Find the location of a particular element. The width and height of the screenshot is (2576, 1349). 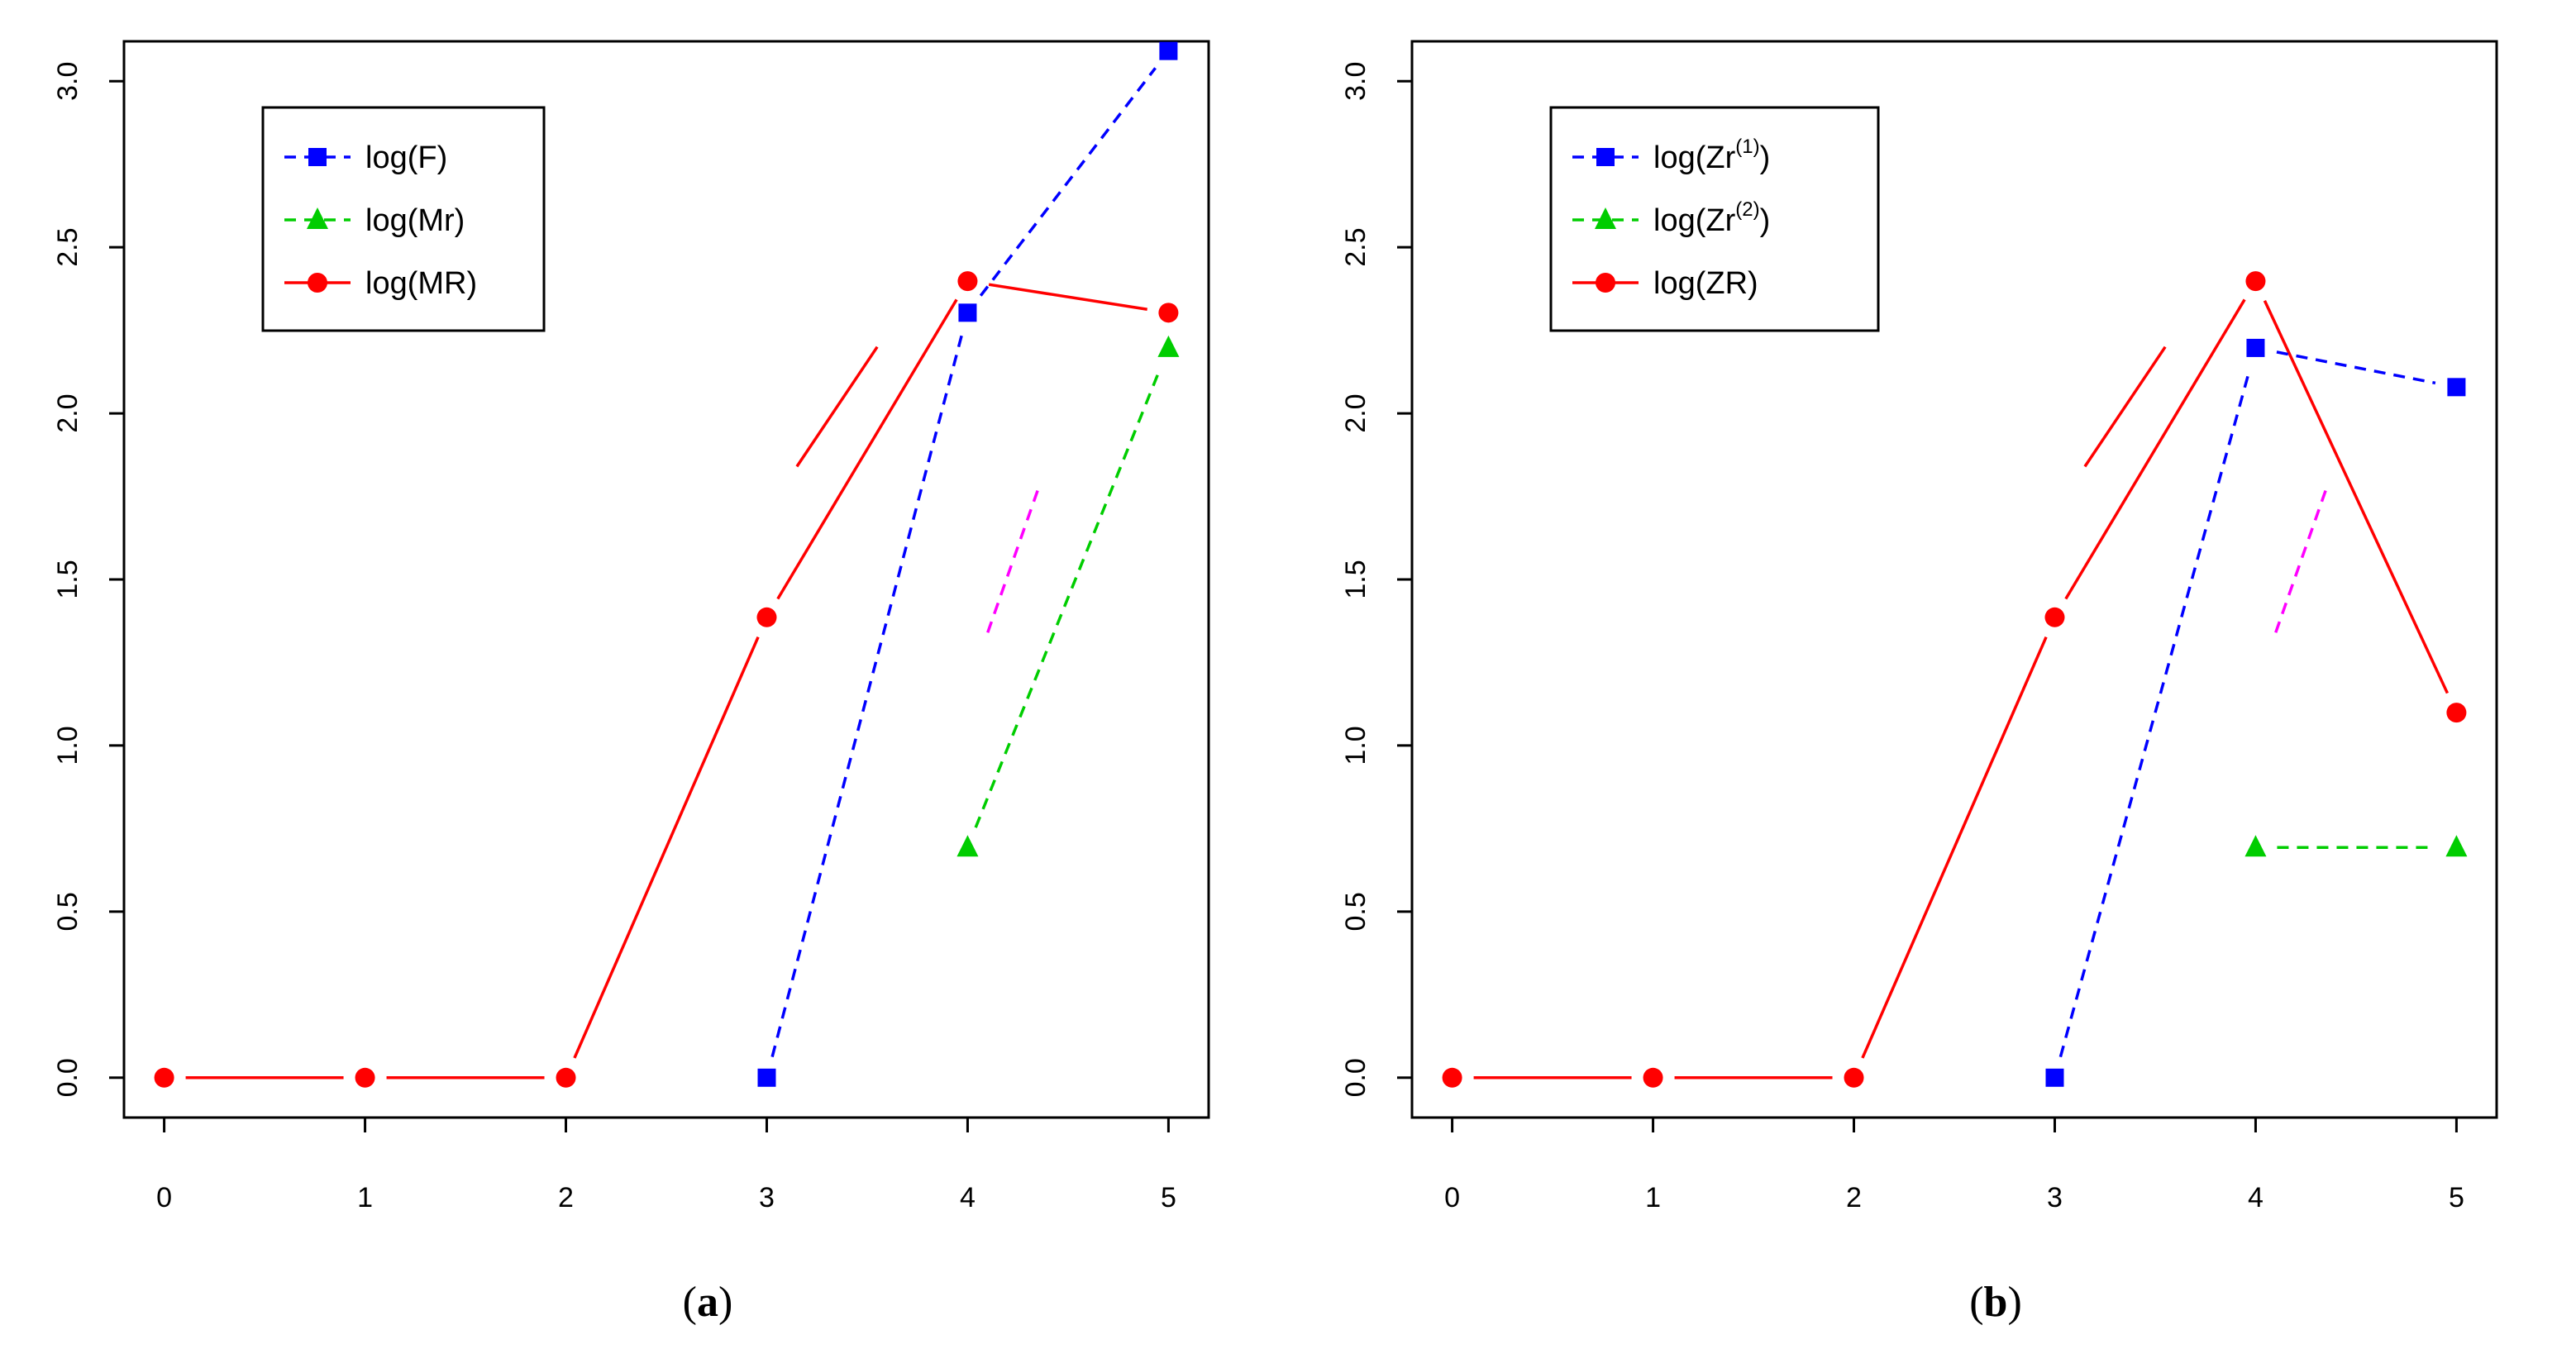

chart-b-x-tick-label: 4 is located at coordinates (2256, 1197).